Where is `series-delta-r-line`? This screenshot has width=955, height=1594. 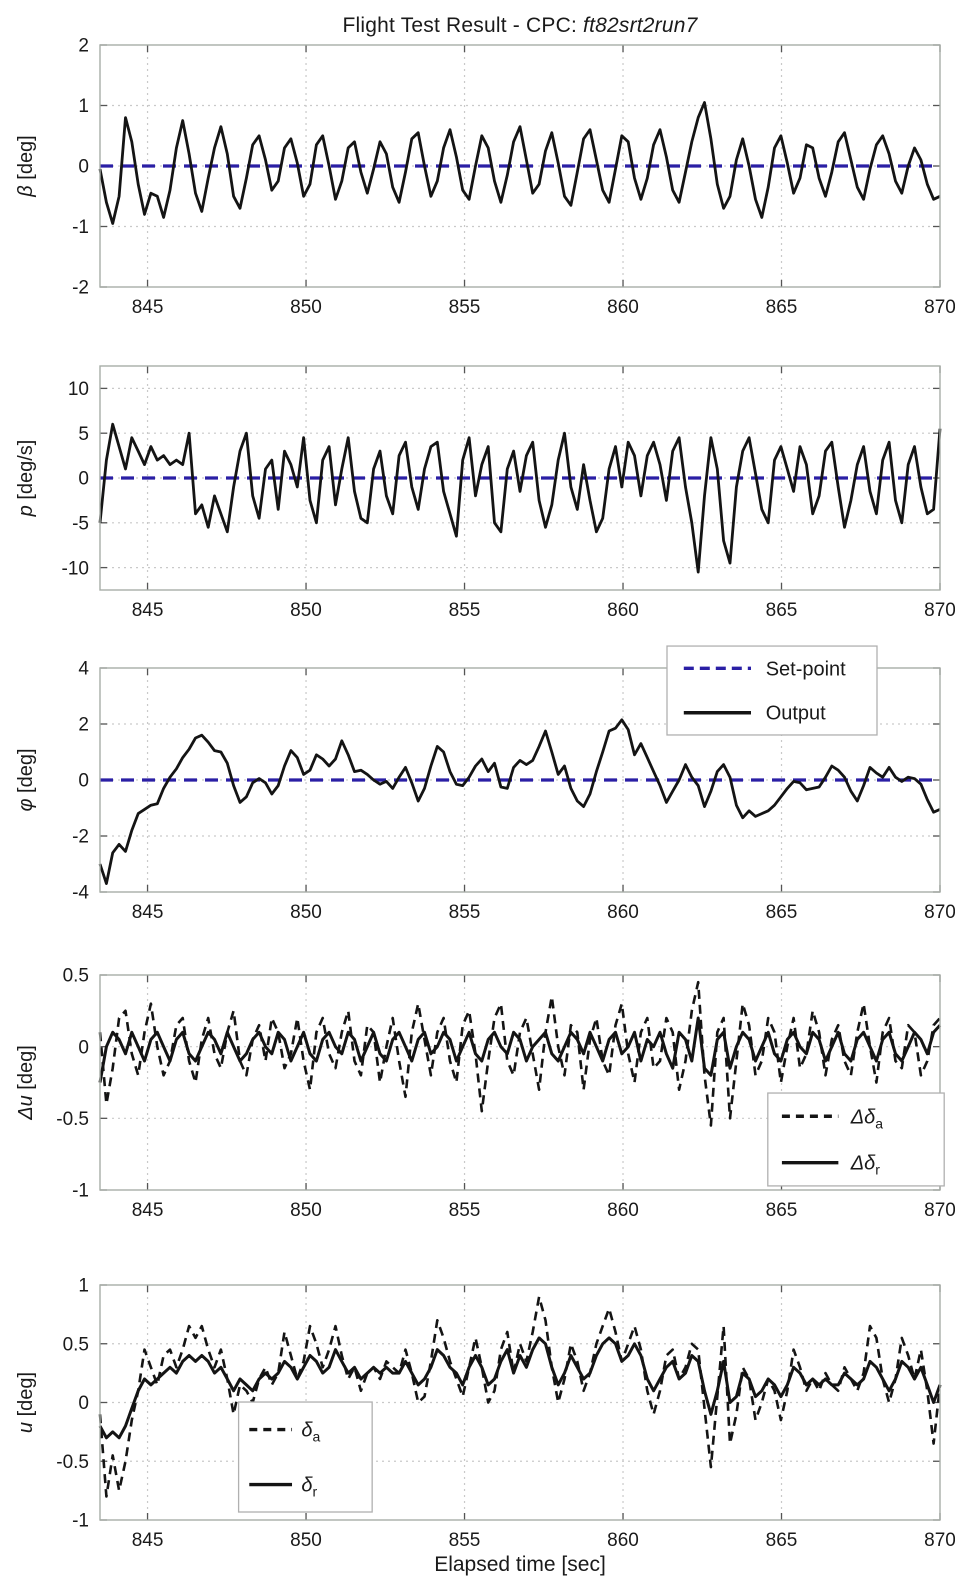 series-delta-r-line is located at coordinates (520, 1388).